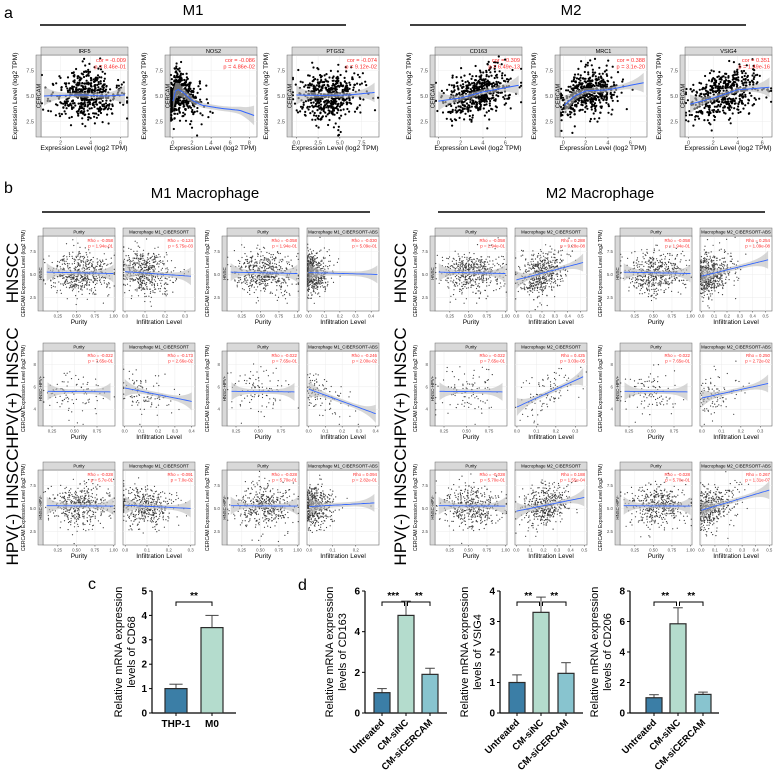 The image size is (777, 772). Describe the element at coordinates (478, 52) in the screenshot. I see `facet-title: CD163` at that location.